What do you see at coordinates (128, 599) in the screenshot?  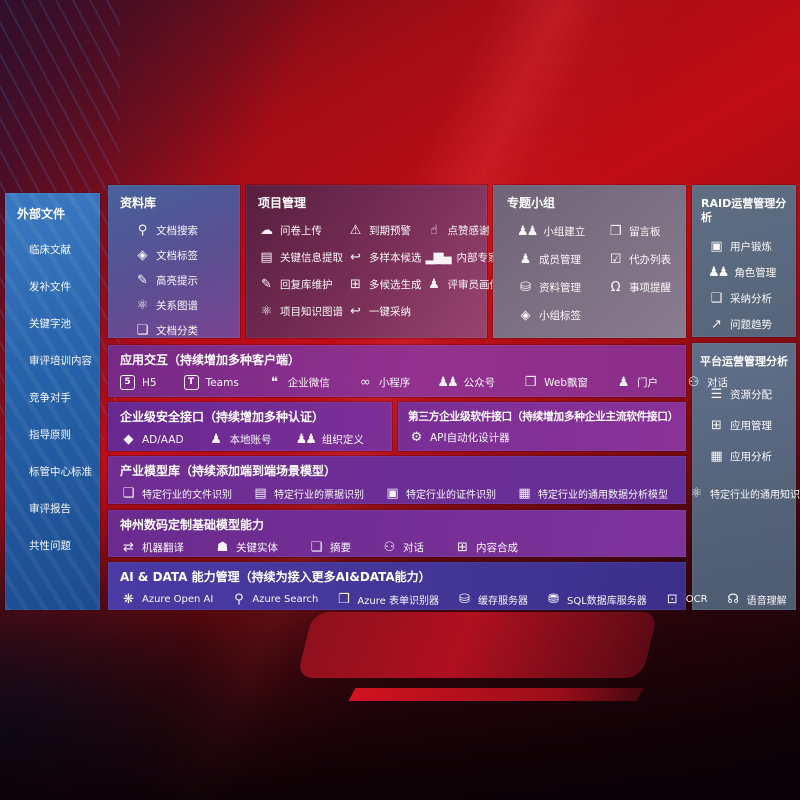 I see `openai-logo-icon: ❋` at bounding box center [128, 599].